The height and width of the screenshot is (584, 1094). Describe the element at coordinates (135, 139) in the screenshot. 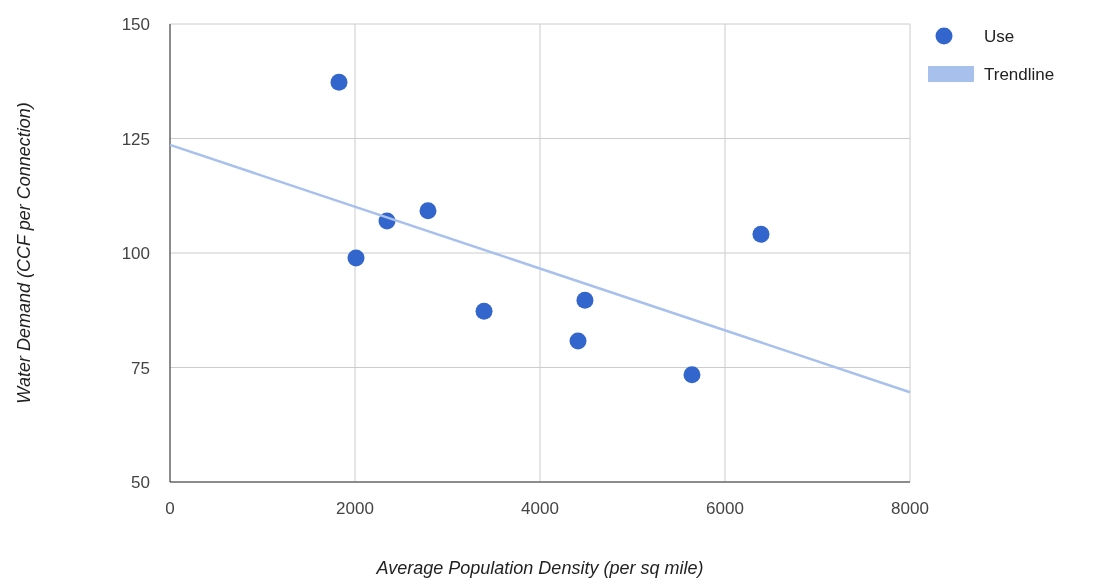

I see `y-tick-label: 125` at that location.